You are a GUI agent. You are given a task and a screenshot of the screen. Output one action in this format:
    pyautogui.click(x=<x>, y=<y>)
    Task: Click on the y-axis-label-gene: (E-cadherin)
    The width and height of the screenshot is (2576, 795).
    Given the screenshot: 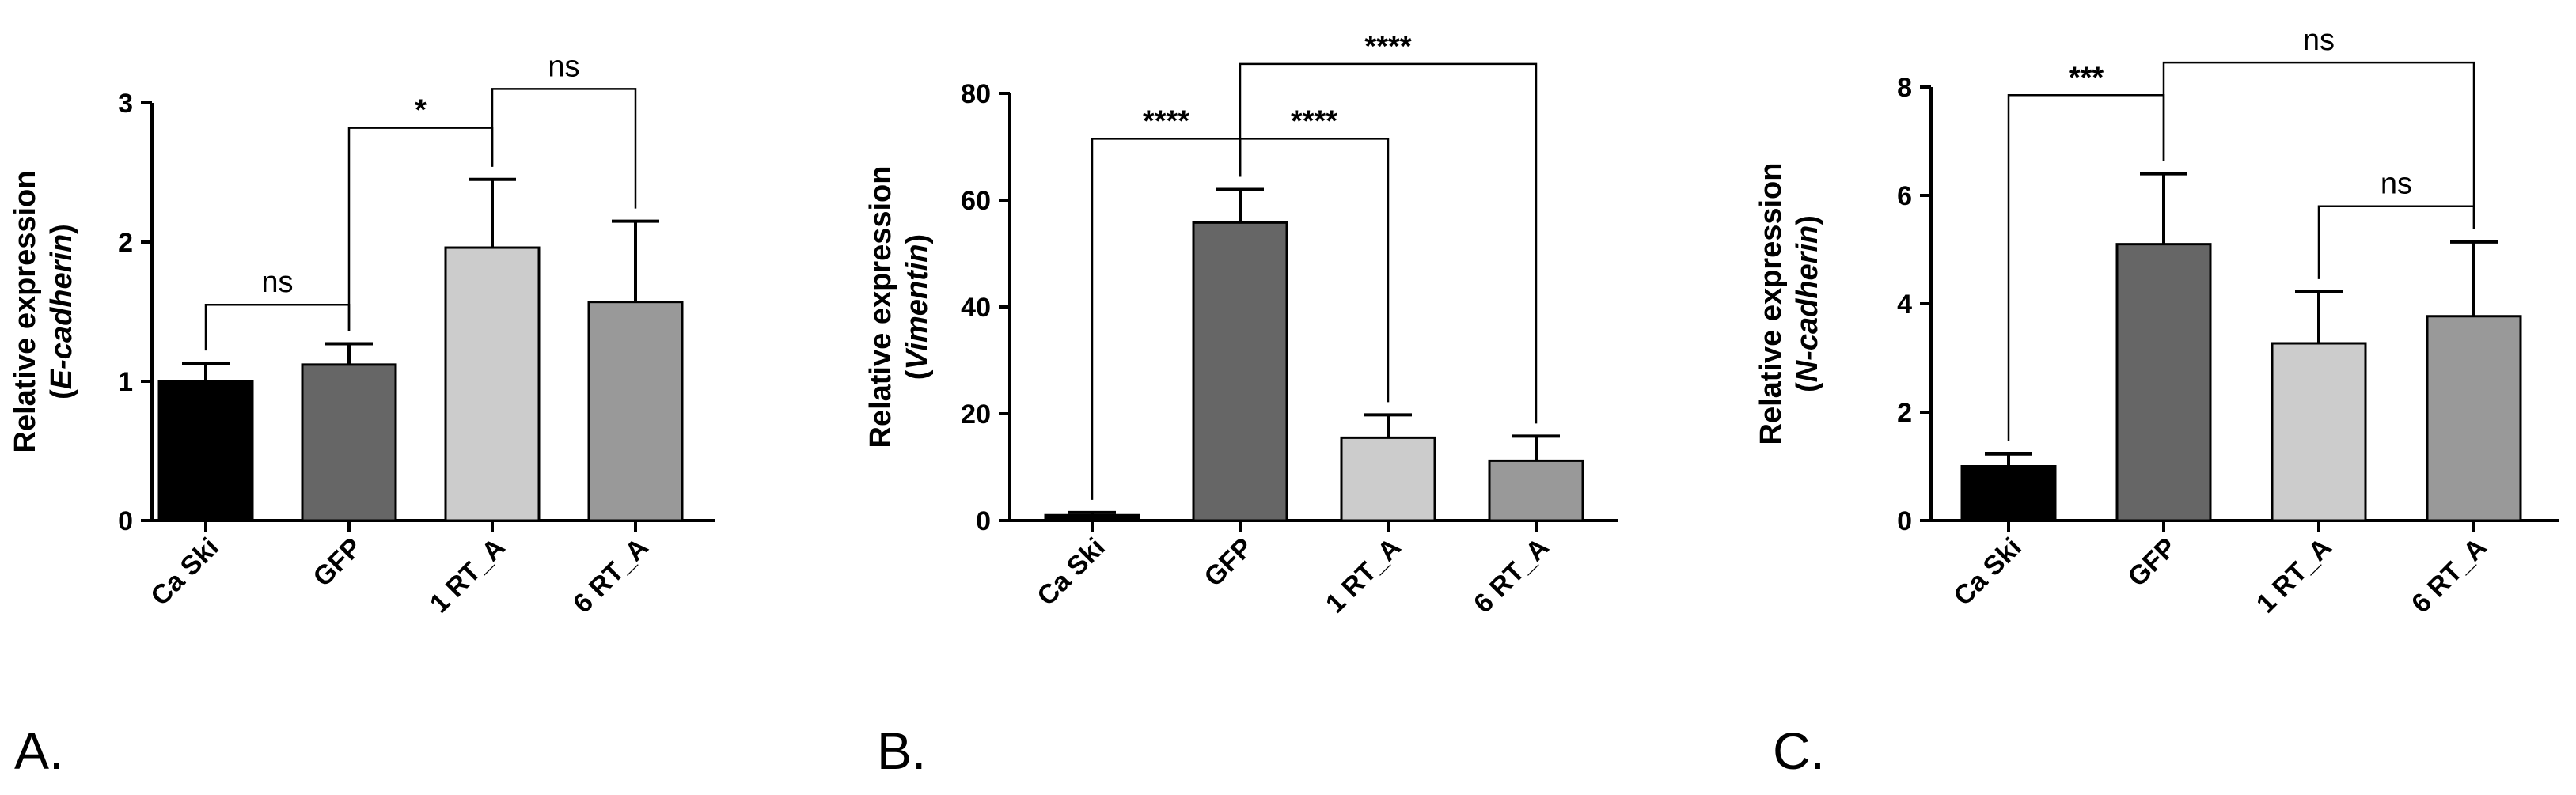 What is the action you would take?
    pyautogui.click(x=61, y=311)
    